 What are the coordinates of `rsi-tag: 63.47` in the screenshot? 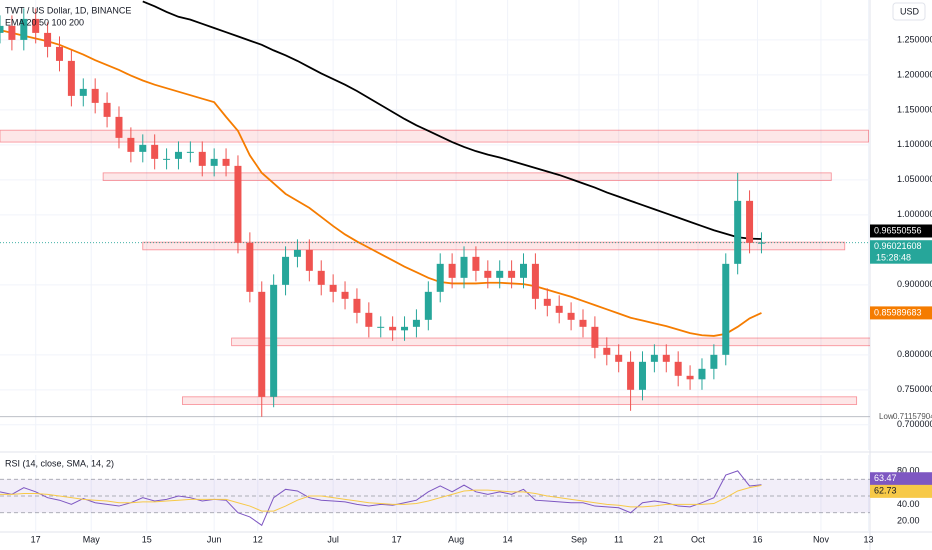 It's located at (885, 478).